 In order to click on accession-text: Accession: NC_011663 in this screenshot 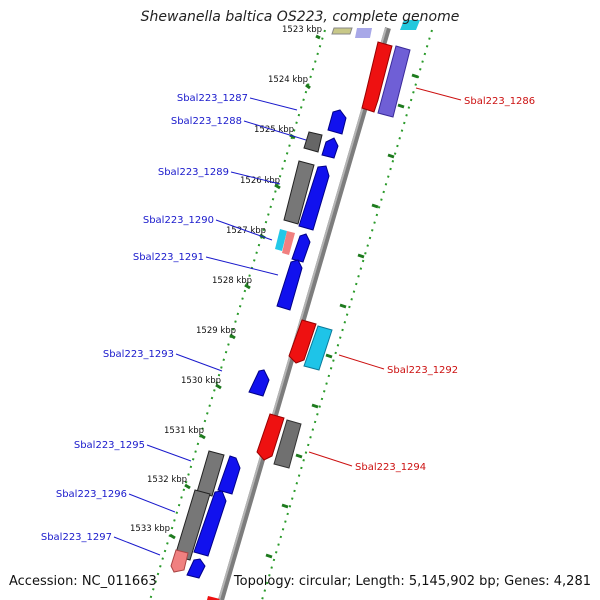, I will do `click(83, 581)`.